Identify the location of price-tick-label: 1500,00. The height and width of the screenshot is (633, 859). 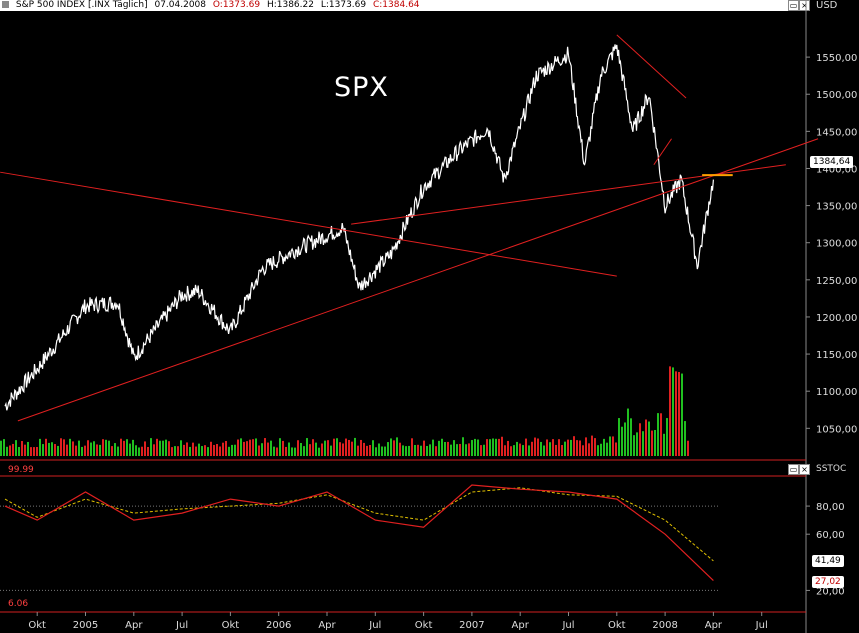
(836, 95).